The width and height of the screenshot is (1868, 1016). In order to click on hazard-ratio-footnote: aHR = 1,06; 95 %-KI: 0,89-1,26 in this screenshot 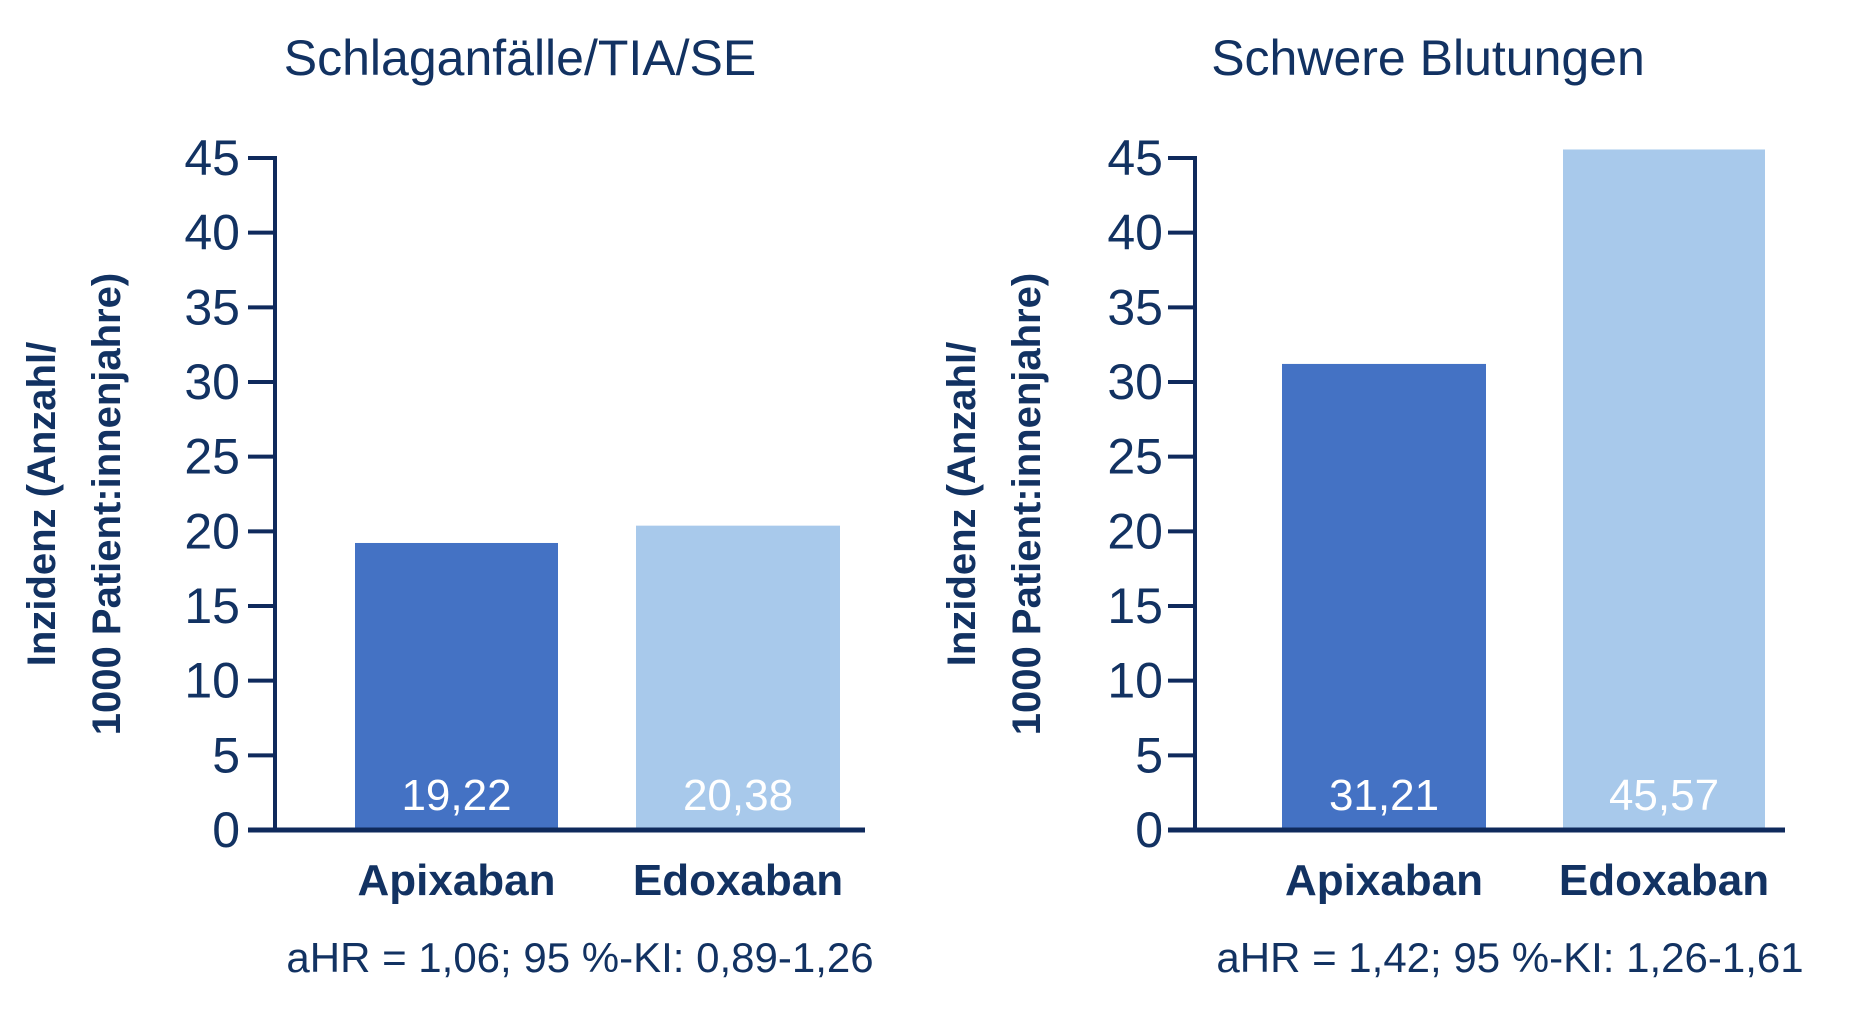, I will do `click(579, 957)`.